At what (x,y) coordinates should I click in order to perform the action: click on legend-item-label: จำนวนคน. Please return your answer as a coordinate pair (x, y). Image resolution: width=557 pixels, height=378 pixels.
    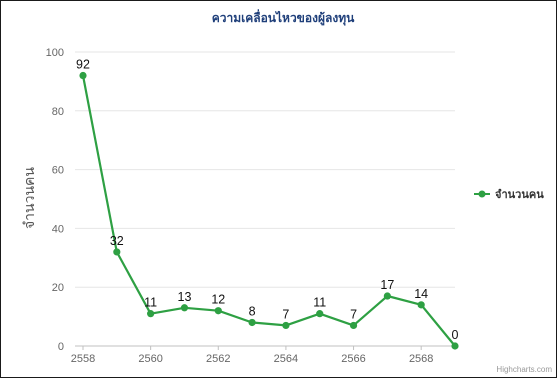
    Looking at the image, I should click on (519, 194).